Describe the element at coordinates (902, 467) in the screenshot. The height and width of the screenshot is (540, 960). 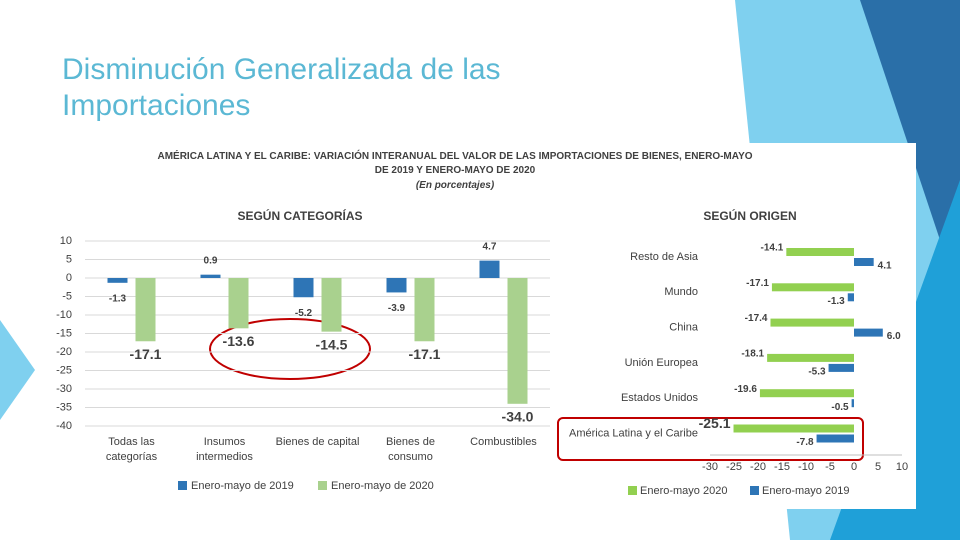
I see `x-tick-label: 10` at that location.